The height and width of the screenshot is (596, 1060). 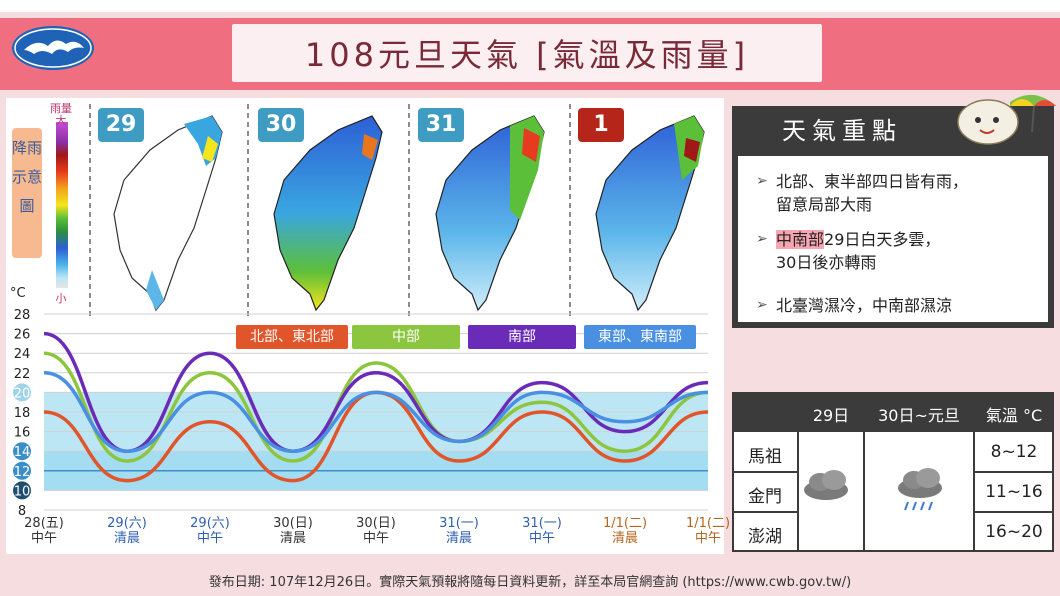 What do you see at coordinates (53, 48) in the screenshot?
I see `cwb-logo-icon` at bounding box center [53, 48].